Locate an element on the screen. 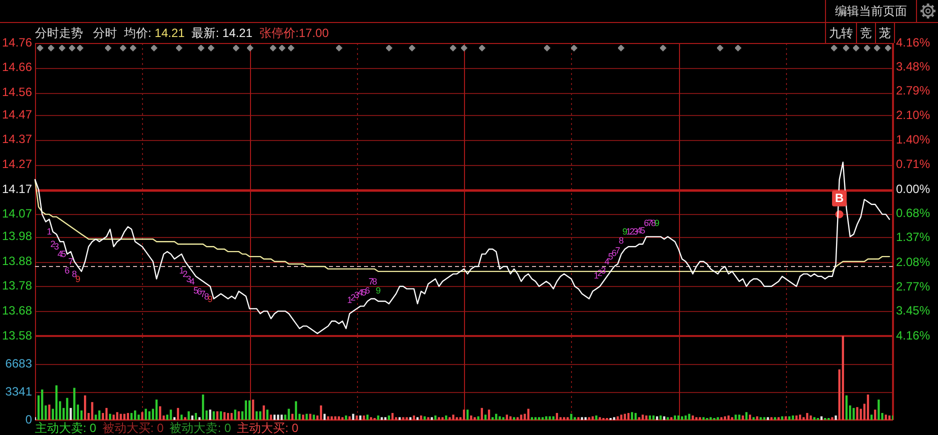 The width and height of the screenshot is (938, 435). y-tick-label: 14.56 is located at coordinates (17, 91).